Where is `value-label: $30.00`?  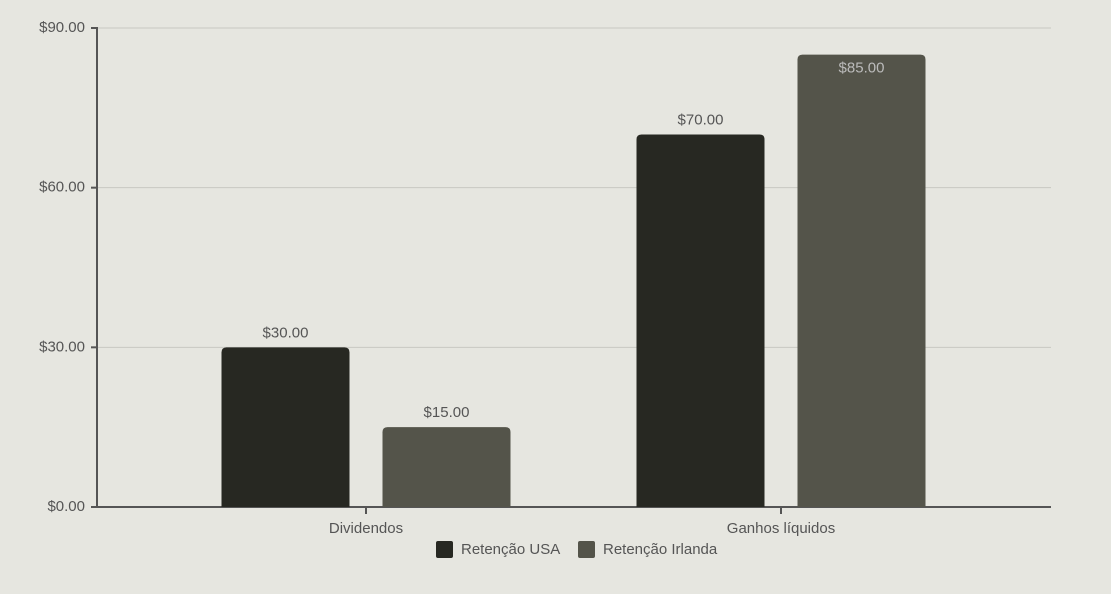 value-label: $30.00 is located at coordinates (286, 332).